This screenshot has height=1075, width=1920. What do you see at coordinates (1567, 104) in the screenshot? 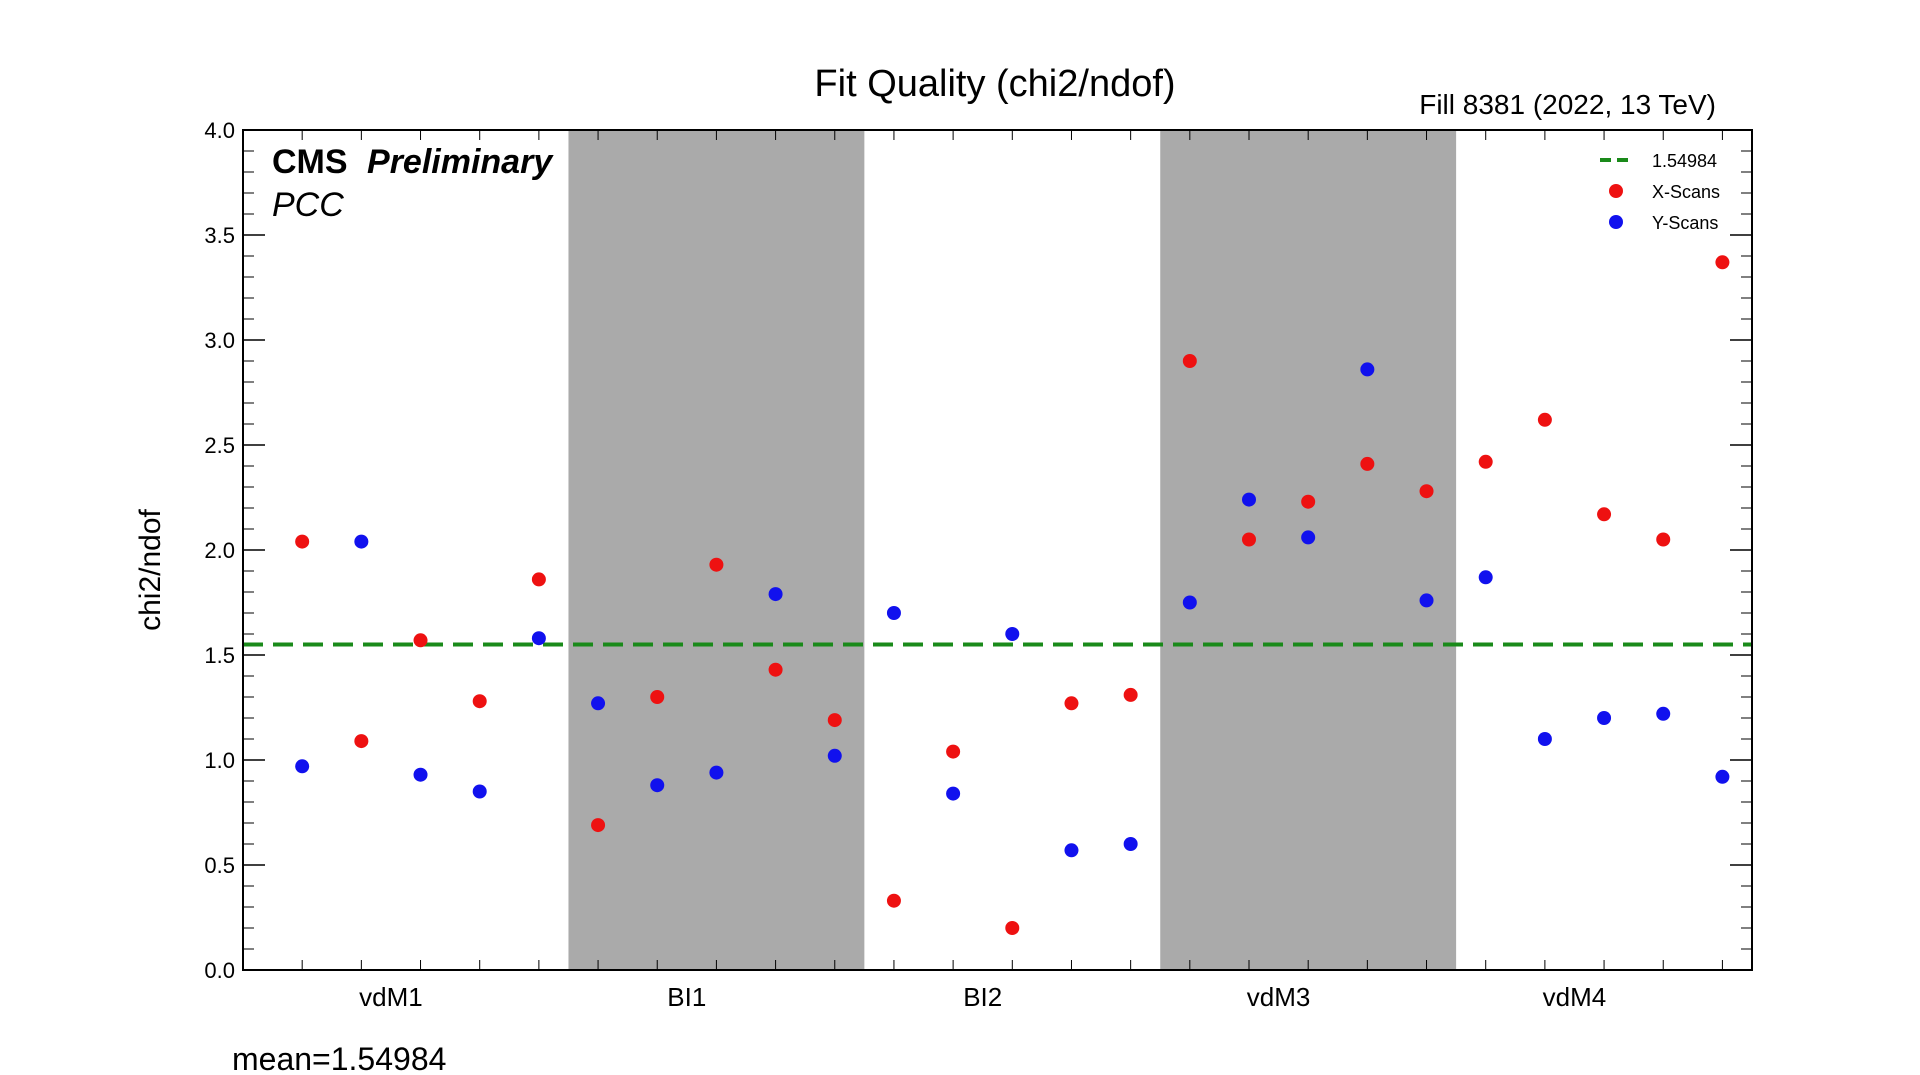
I see `fill-label: Fill 8381 (2022, 13 TeV)` at bounding box center [1567, 104].